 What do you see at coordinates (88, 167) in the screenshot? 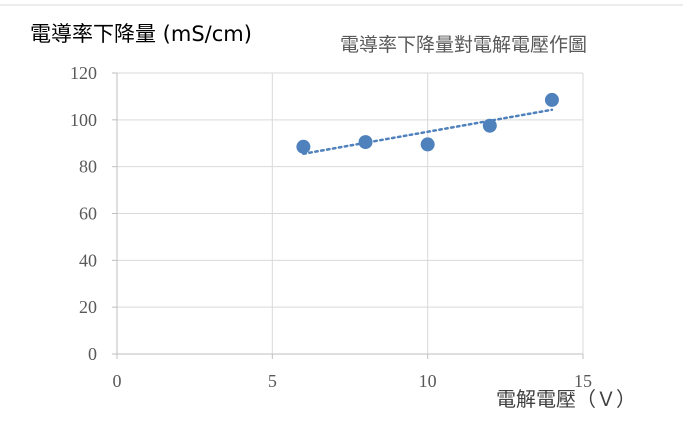
I see `y-tick-label-80: 80` at bounding box center [88, 167].